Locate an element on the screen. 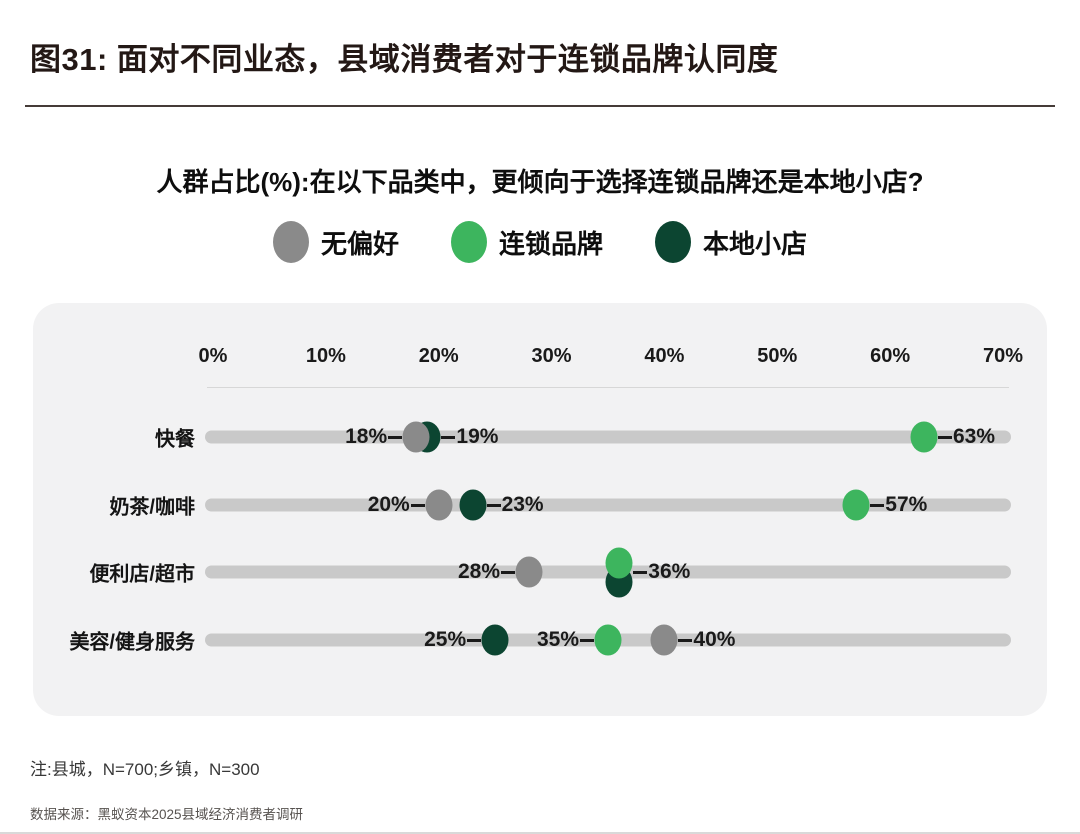 This screenshot has height=834, width=1080. data-point-label: 40% is located at coordinates (706, 640).